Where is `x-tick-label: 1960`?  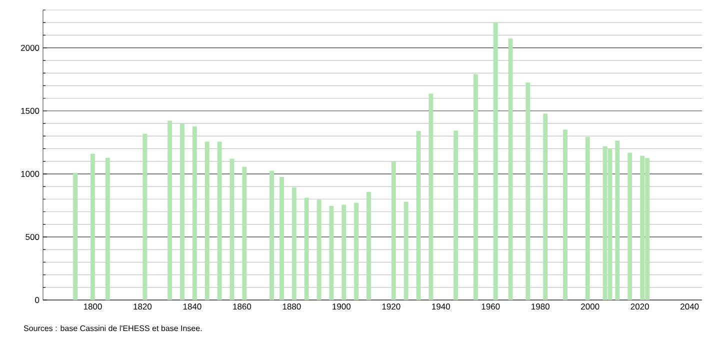
x-tick-label: 1960 is located at coordinates (491, 307).